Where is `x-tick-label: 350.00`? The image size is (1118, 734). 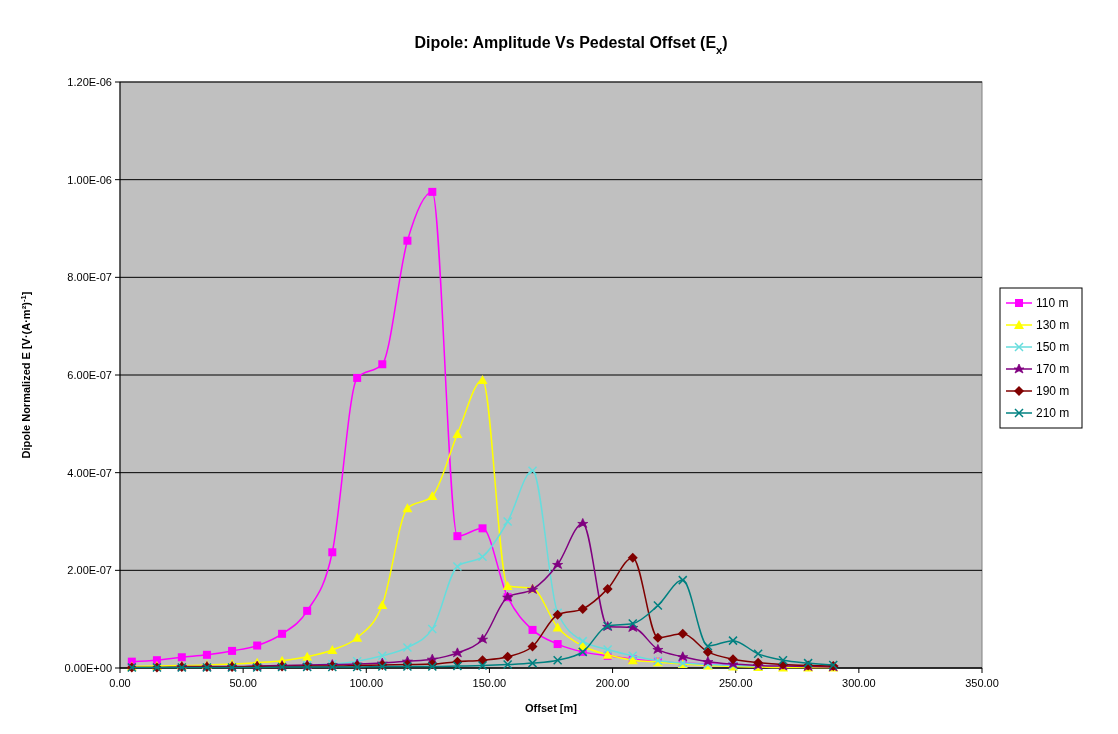
x-tick-label: 350.00 is located at coordinates (982, 683).